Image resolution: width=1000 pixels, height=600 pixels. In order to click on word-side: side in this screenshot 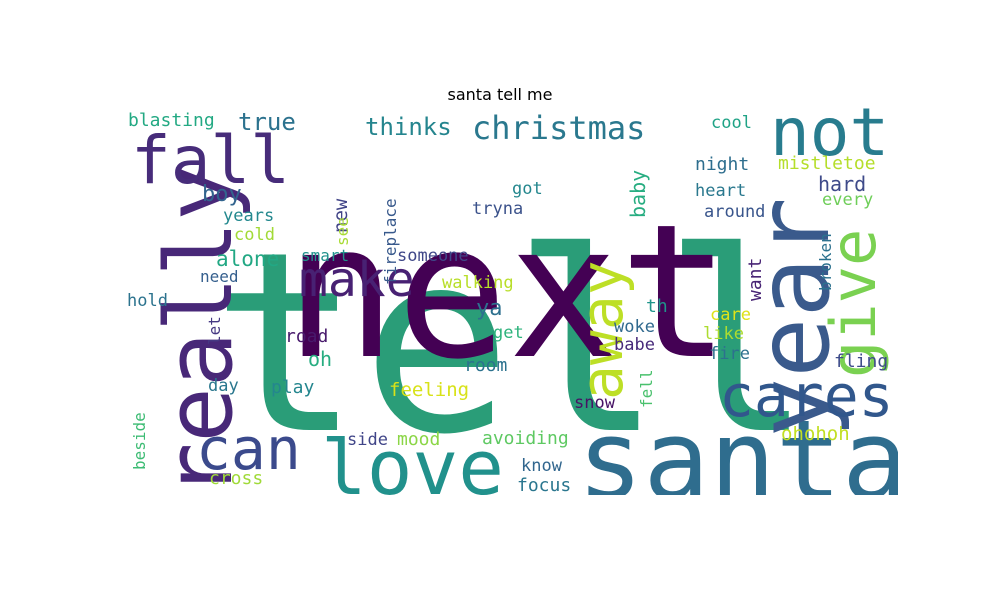, I will do `click(367, 440)`.